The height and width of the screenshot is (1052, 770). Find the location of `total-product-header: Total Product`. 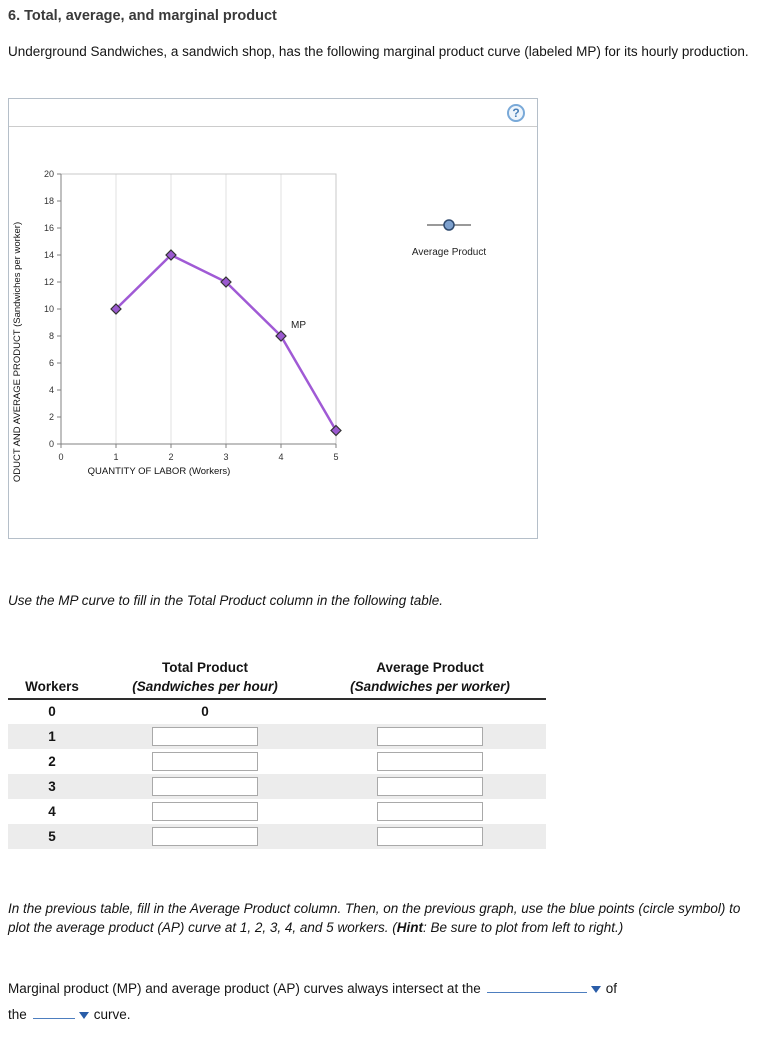

total-product-header: Total Product is located at coordinates (205, 667).